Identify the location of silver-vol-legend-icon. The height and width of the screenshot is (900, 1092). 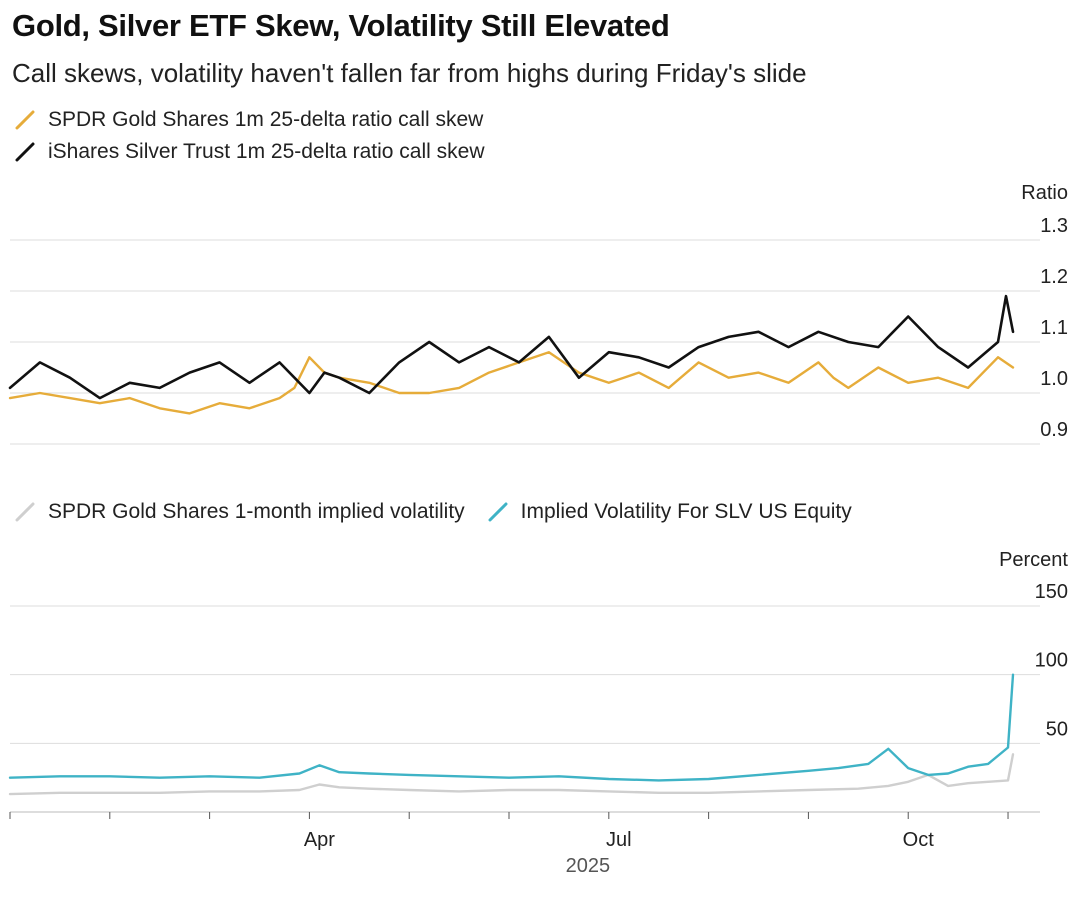
(498, 512).